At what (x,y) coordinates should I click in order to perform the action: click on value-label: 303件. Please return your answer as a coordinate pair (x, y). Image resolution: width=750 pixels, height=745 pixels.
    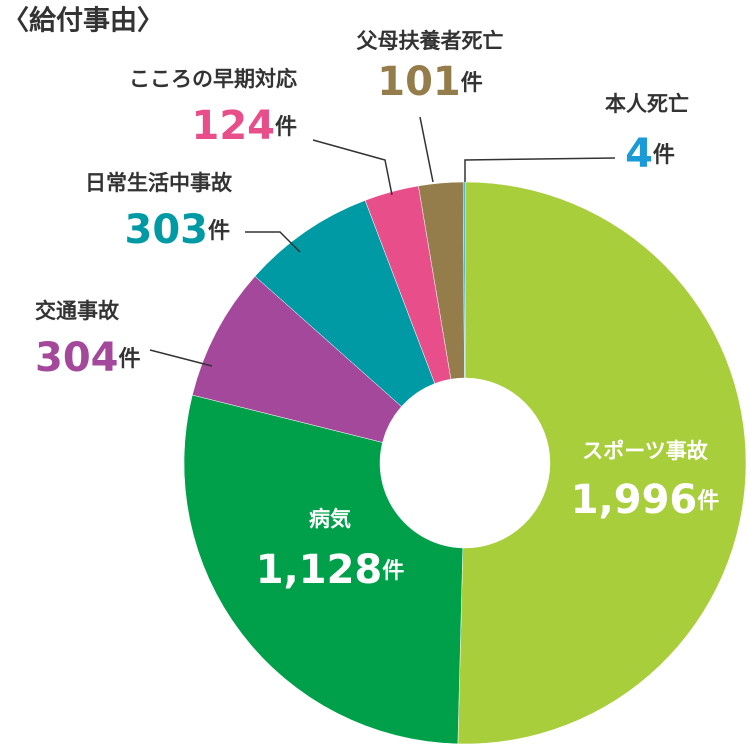
    Looking at the image, I should click on (177, 230).